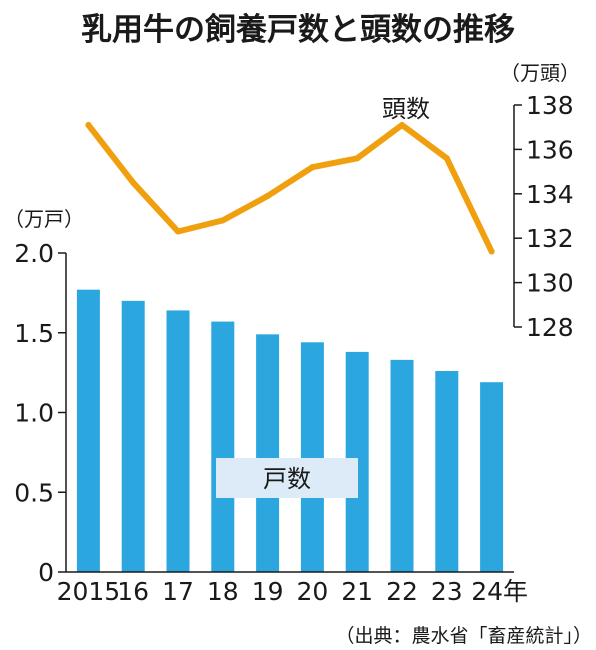 The image size is (596, 650). I want to click on left-tick-label: 1.0, so click(34, 413).